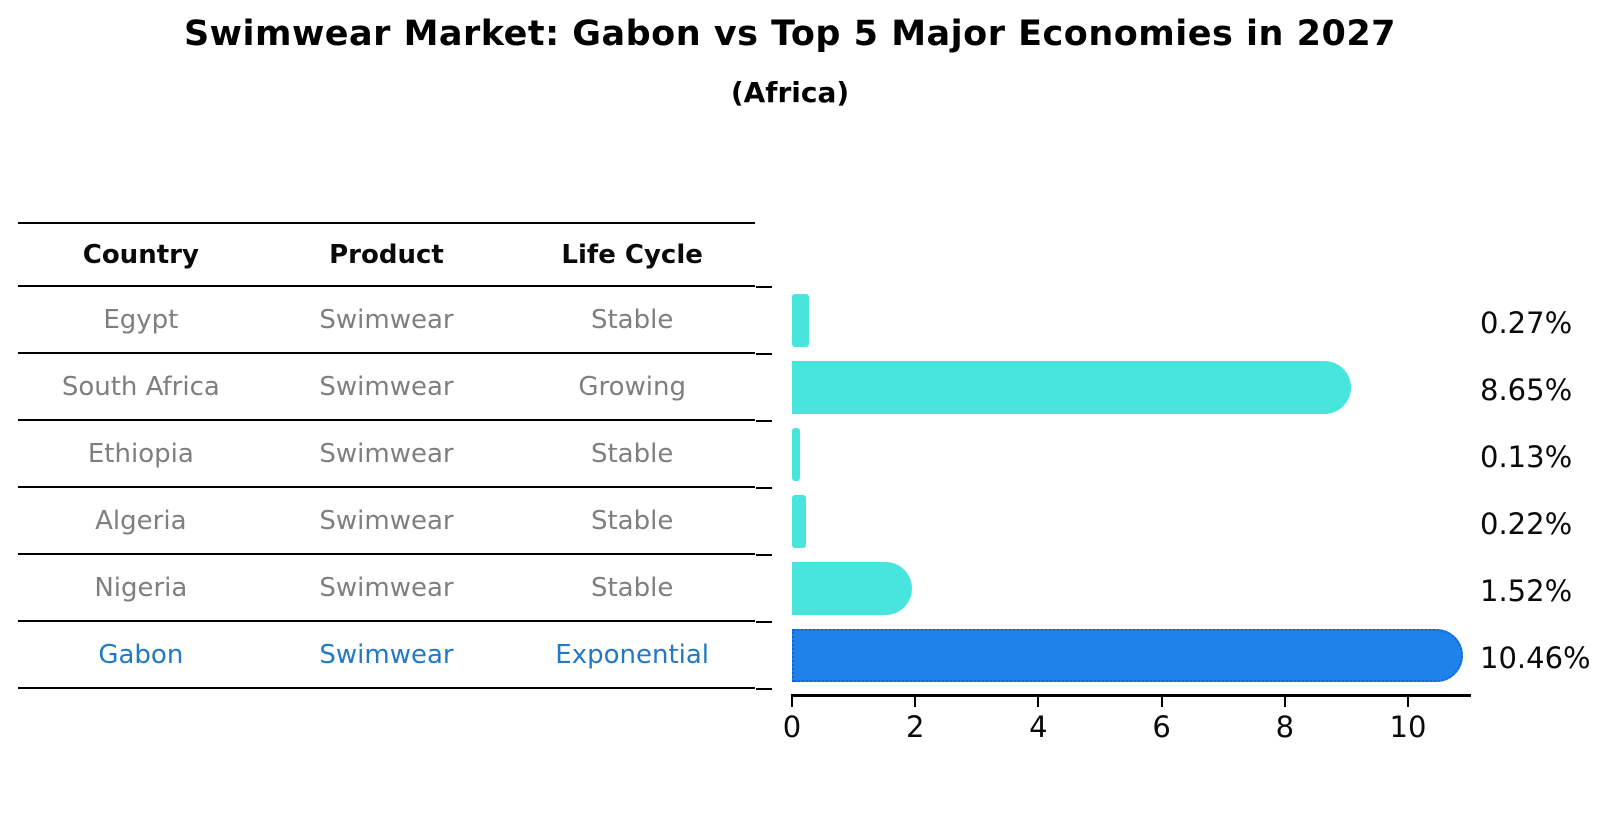  What do you see at coordinates (790, 92) in the screenshot?
I see `chart-subtitle: (Africa)` at bounding box center [790, 92].